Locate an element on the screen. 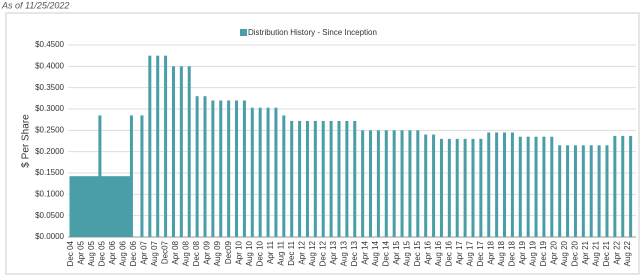  x-tick-label: Apr 17 is located at coordinates (459, 252).